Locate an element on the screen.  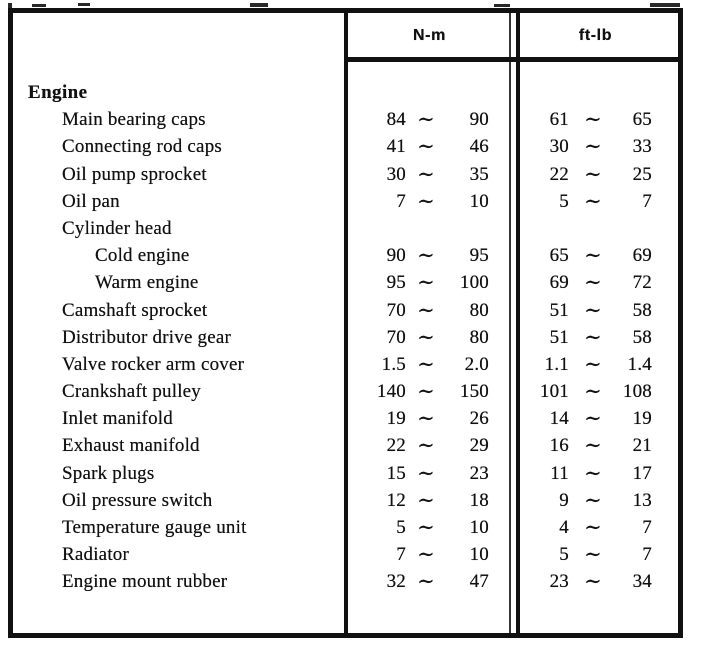
row-label-cell: Radiator is located at coordinates (175, 554).